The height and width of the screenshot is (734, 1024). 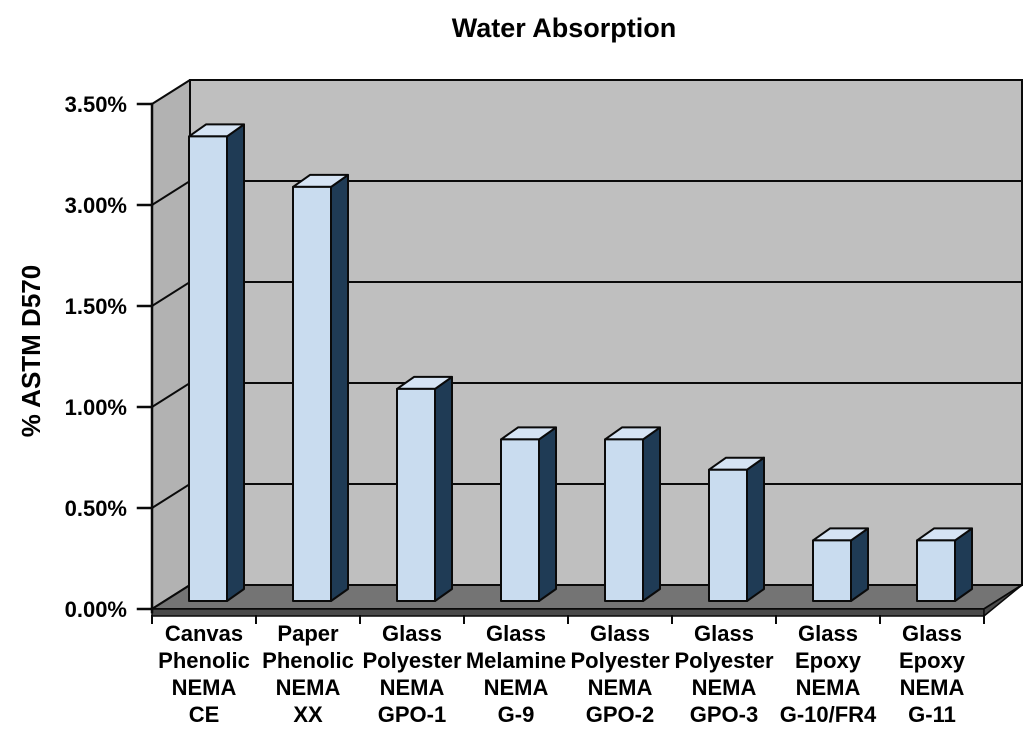 What do you see at coordinates (96, 609) in the screenshot?
I see `y-tick-label-0.00%: 0.00%` at bounding box center [96, 609].